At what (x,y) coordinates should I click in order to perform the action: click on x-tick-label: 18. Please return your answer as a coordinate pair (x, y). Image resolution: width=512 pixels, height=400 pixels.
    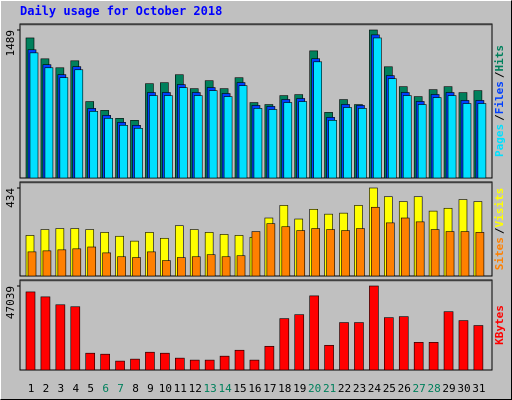
    Looking at the image, I should click on (284, 388).